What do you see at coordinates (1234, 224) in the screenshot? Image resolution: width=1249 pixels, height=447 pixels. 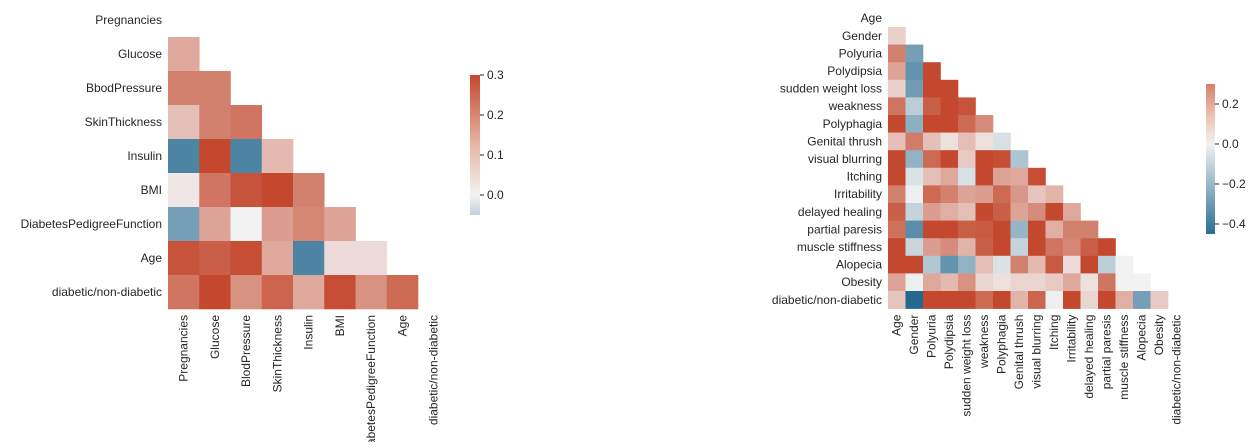 I see `colorbar-tick-label: −0.4` at bounding box center [1234, 224].